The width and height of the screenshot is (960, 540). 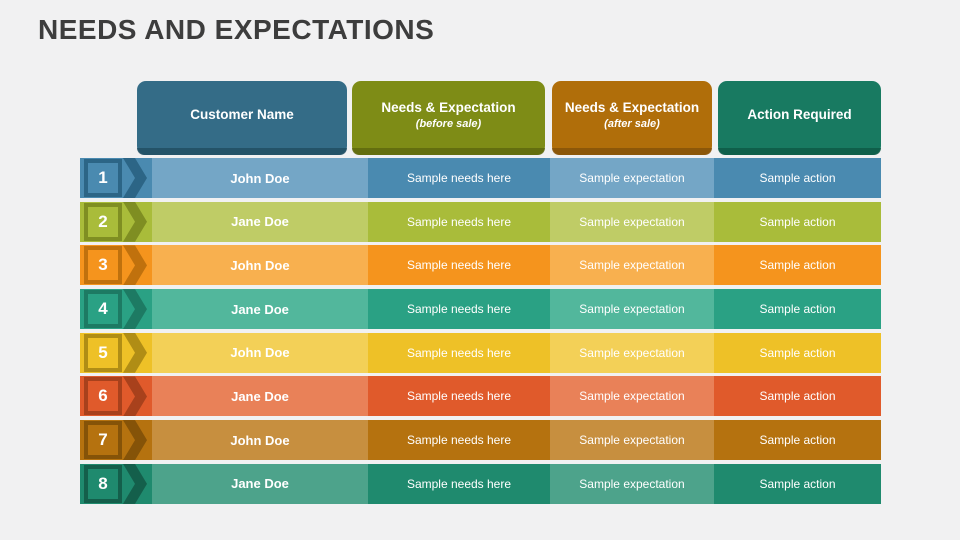 I want to click on row-number: 7, so click(x=103, y=440).